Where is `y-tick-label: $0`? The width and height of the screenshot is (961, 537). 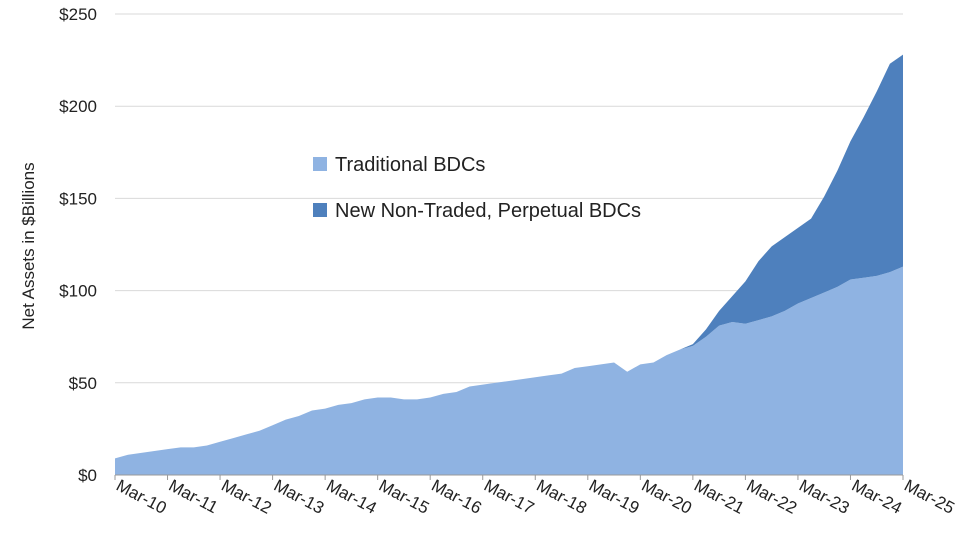 y-tick-label: $0 is located at coordinates (87, 475).